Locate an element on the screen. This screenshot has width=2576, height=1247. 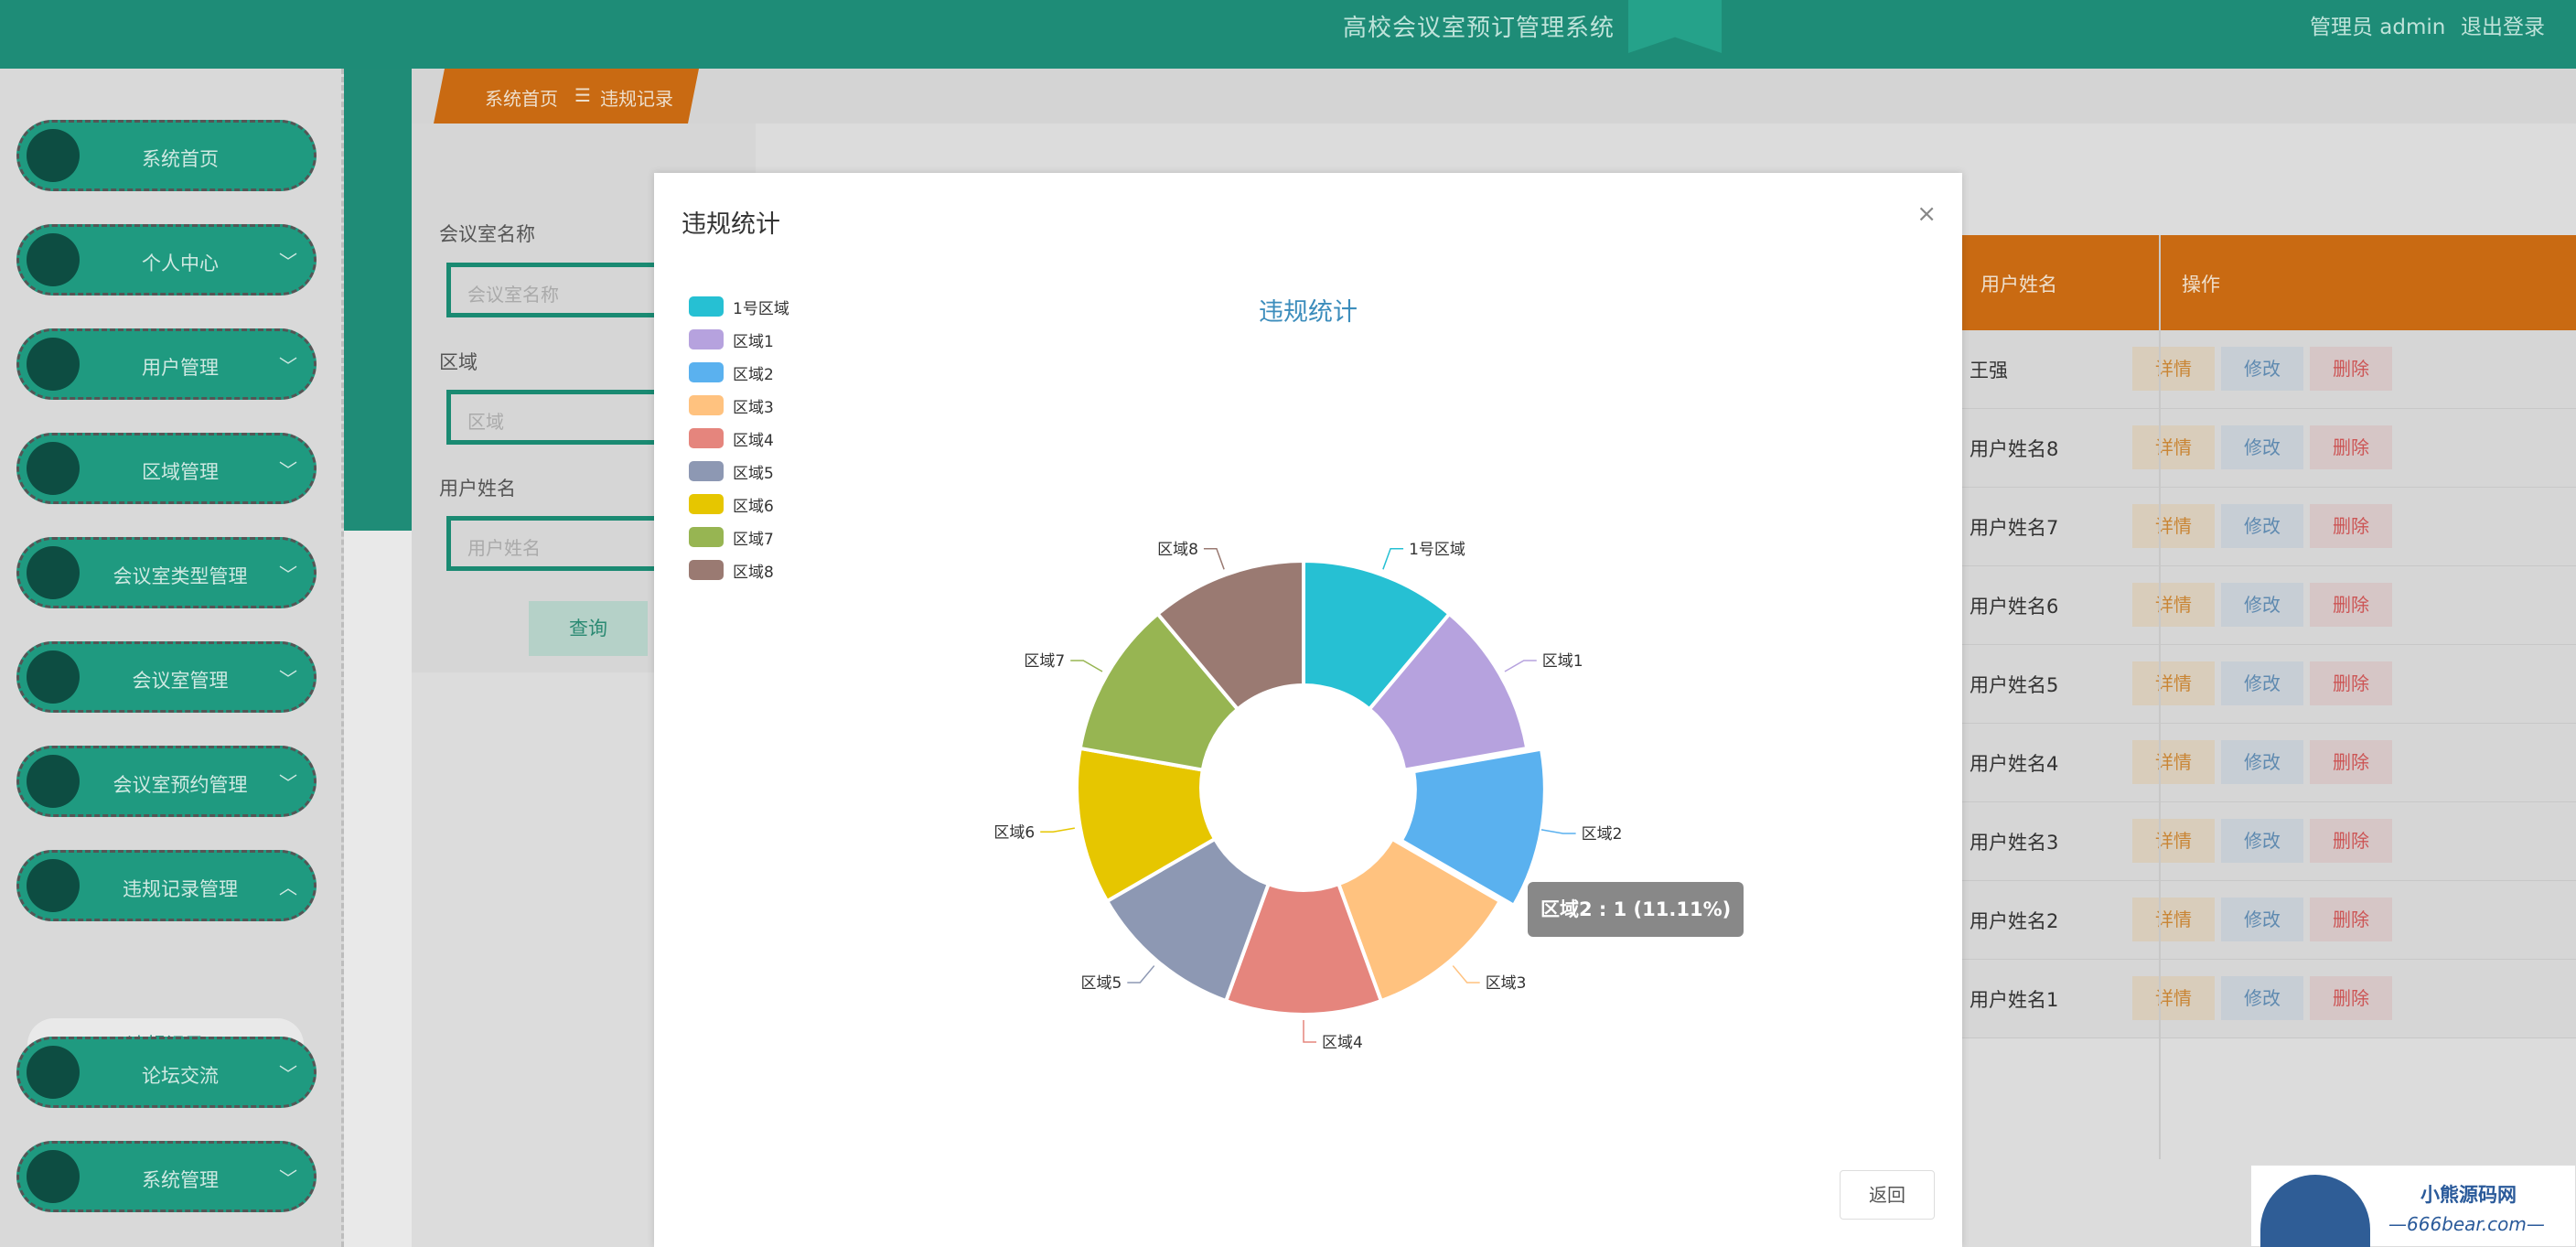
query-button: 查询 is located at coordinates (588, 628).